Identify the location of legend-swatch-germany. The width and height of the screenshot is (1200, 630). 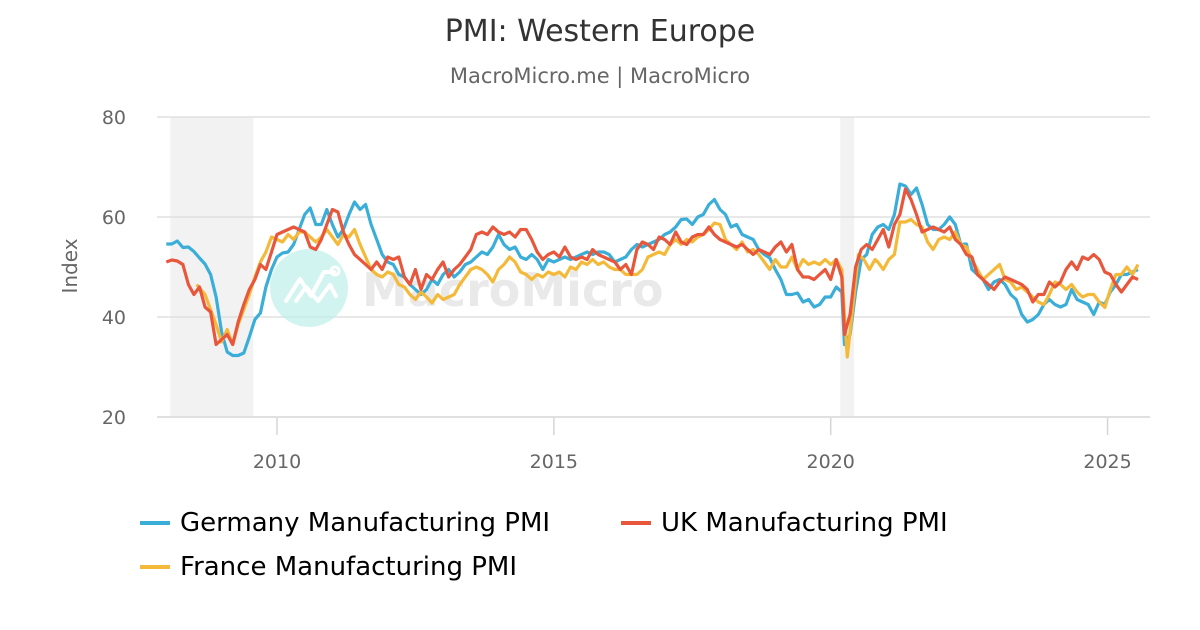
(155, 523).